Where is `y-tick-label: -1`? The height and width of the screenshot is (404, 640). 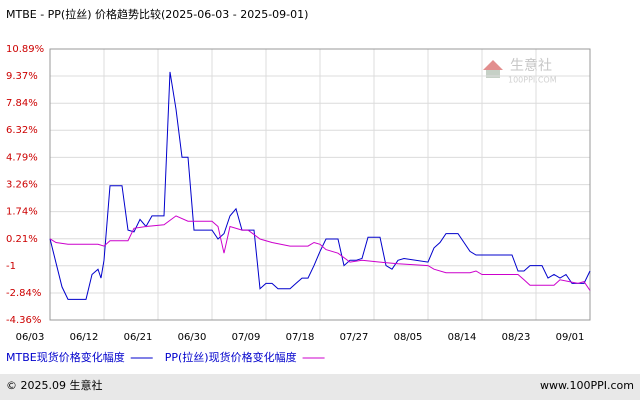 y-tick-label: -1 is located at coordinates (11, 266).